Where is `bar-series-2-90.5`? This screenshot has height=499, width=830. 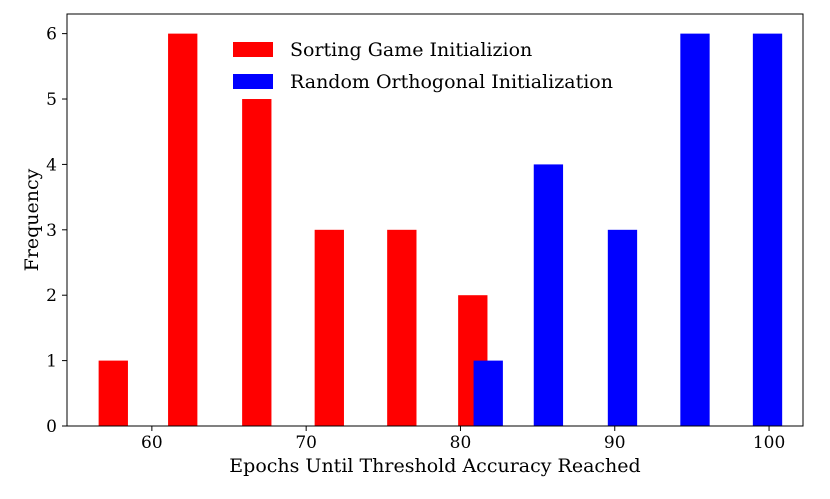 bar-series-2-90.5 is located at coordinates (622, 327).